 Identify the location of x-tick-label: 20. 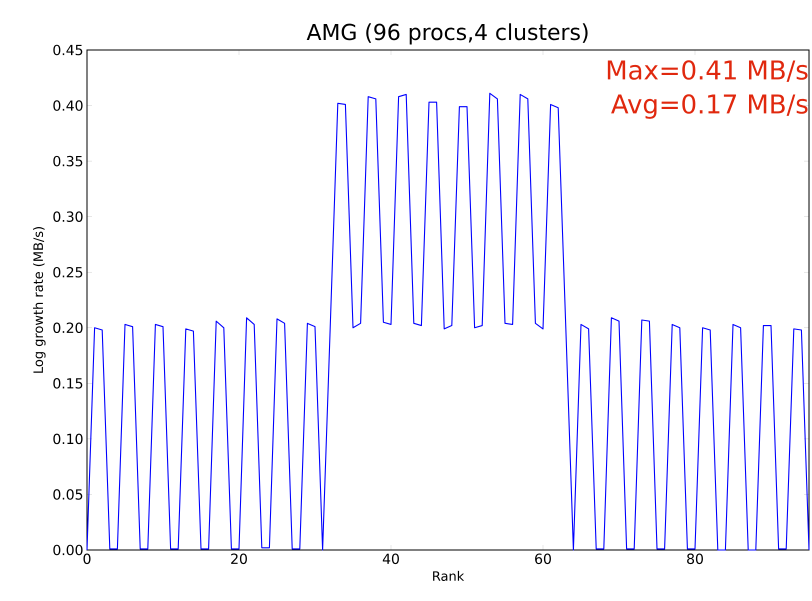
(239, 559).